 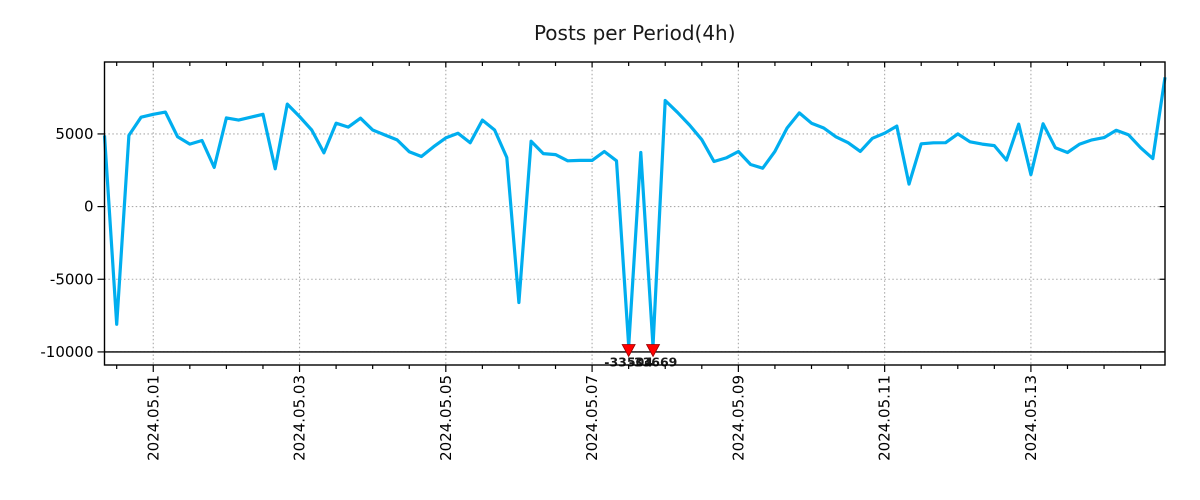 What do you see at coordinates (635, 33) in the screenshot?
I see `chart-title: Posts per Period(4h)` at bounding box center [635, 33].